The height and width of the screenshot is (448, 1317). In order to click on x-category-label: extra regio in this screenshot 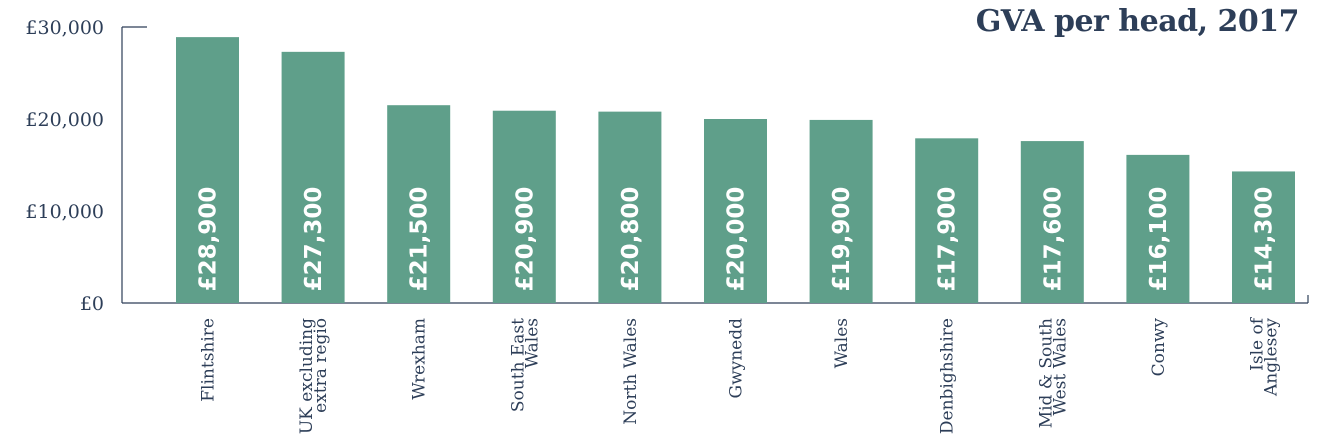, I will do `click(321, 365)`.